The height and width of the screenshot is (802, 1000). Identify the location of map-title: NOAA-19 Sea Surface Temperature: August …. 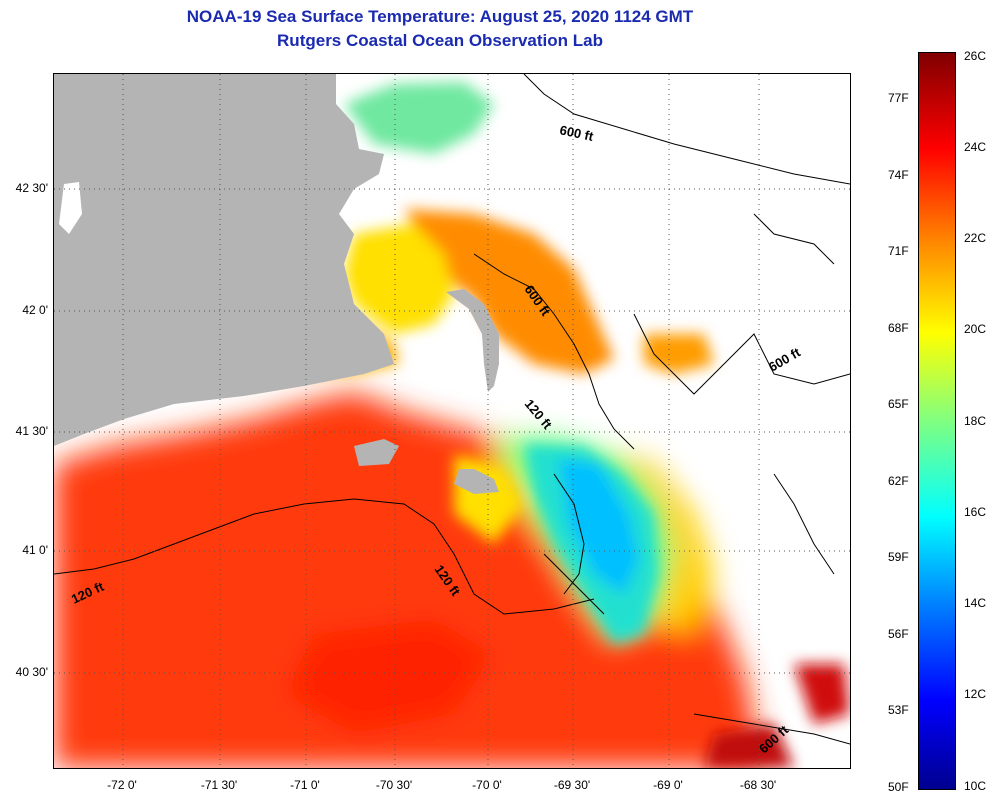
(440, 16).